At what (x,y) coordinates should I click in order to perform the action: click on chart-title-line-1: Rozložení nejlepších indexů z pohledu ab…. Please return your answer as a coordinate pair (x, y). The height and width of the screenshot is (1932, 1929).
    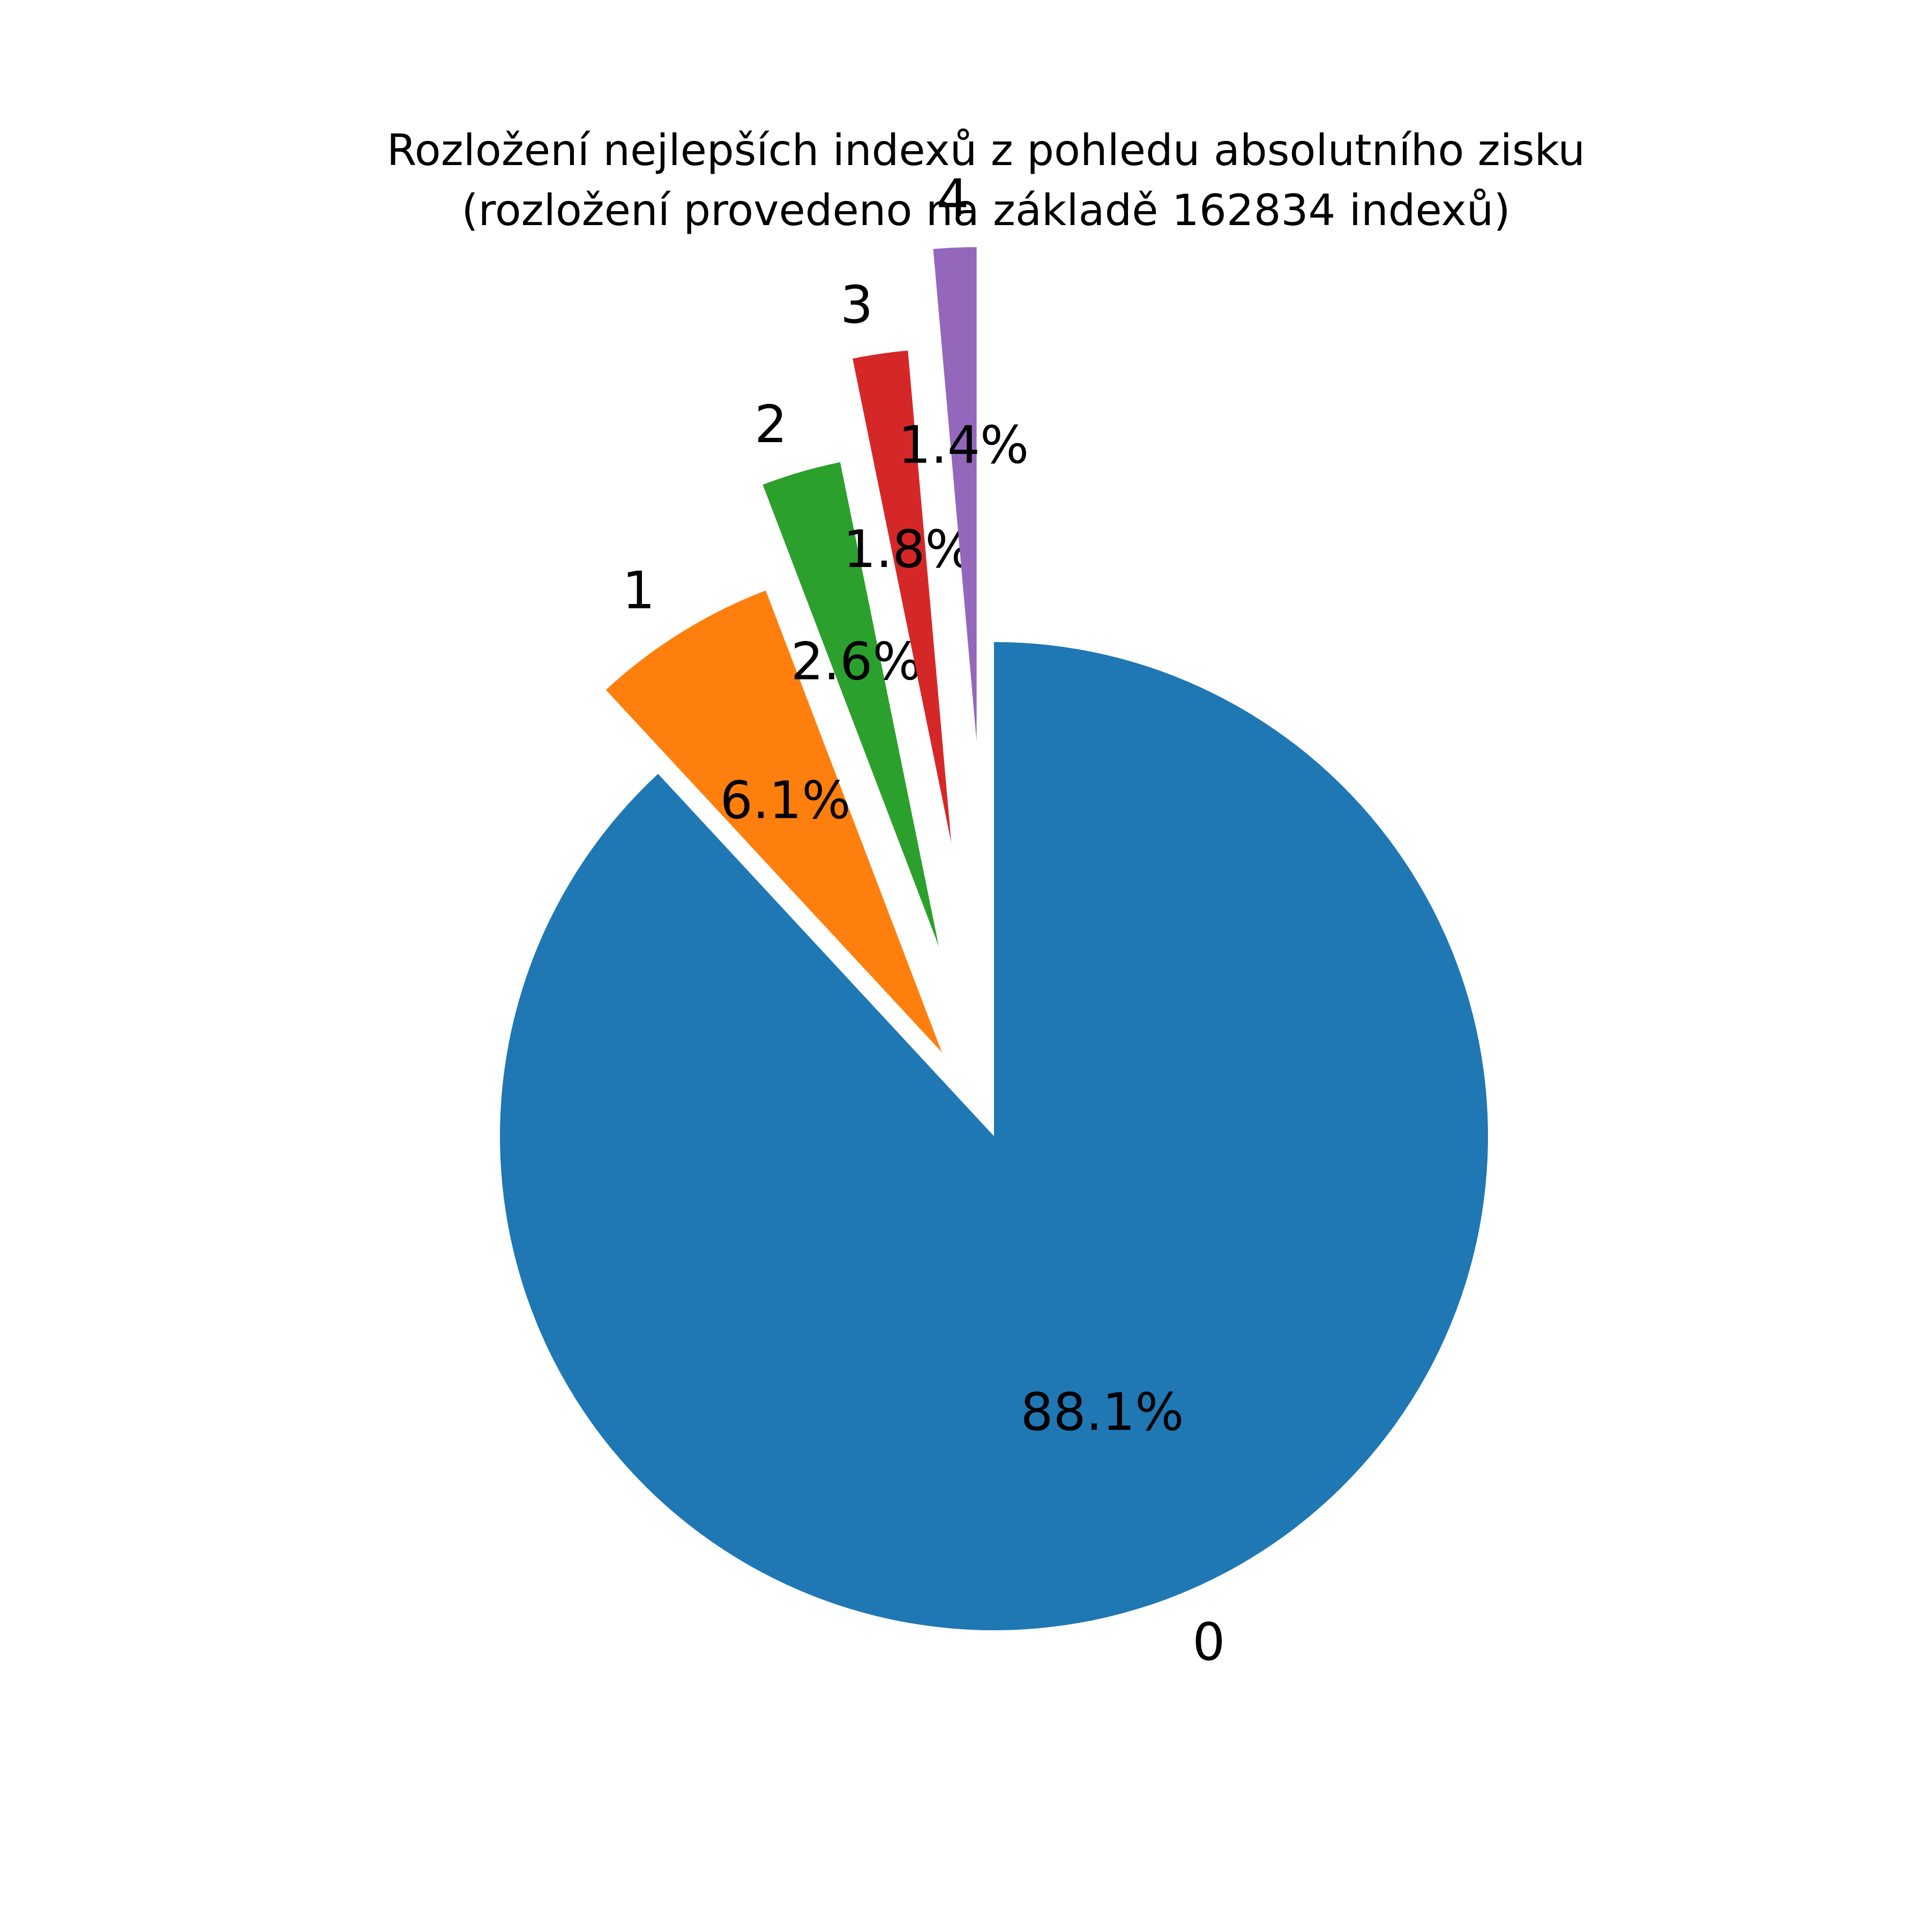
    Looking at the image, I should click on (986, 150).